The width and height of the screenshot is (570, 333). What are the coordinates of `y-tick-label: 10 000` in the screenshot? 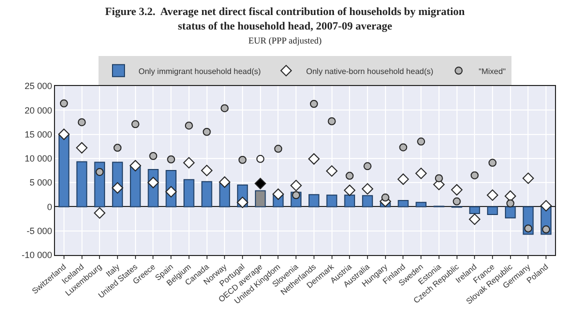 It's located at (38, 159).